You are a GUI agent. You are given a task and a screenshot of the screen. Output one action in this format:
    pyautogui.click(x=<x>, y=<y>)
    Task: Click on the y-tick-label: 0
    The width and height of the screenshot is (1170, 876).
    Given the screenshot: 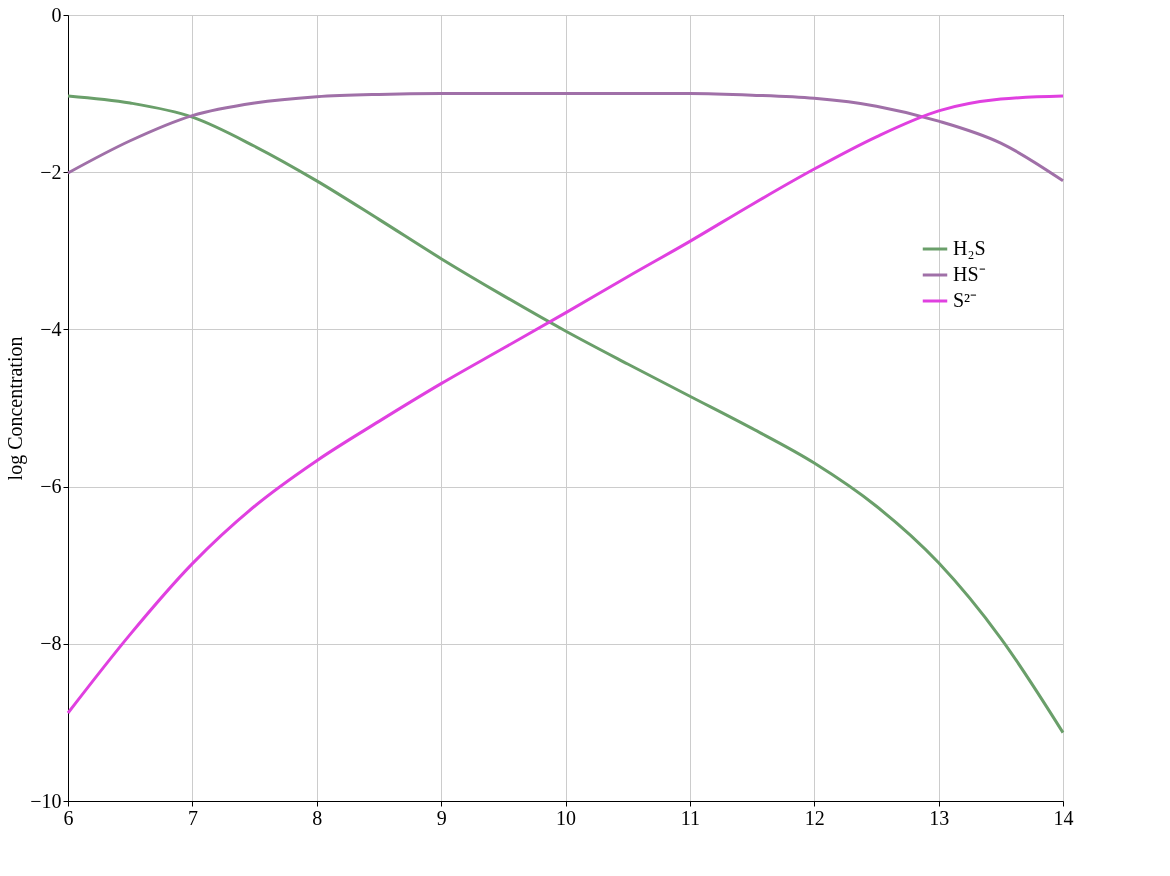 What is the action you would take?
    pyautogui.click(x=56, y=14)
    